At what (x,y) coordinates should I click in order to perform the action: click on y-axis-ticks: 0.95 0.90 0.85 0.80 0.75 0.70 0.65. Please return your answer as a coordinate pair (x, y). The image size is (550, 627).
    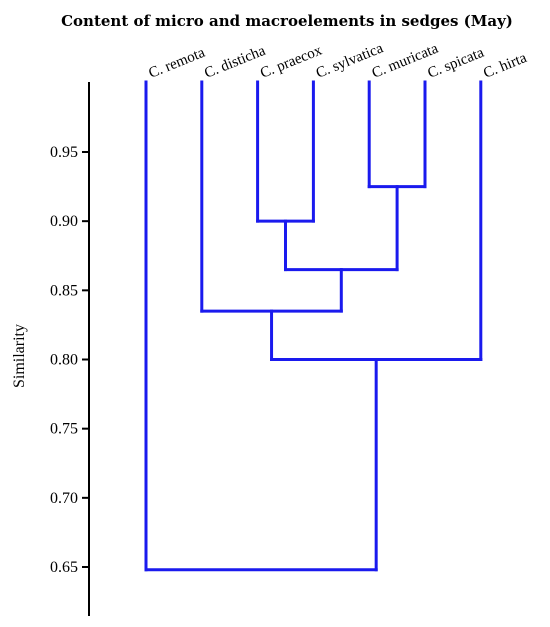
    Looking at the image, I should click on (69, 360).